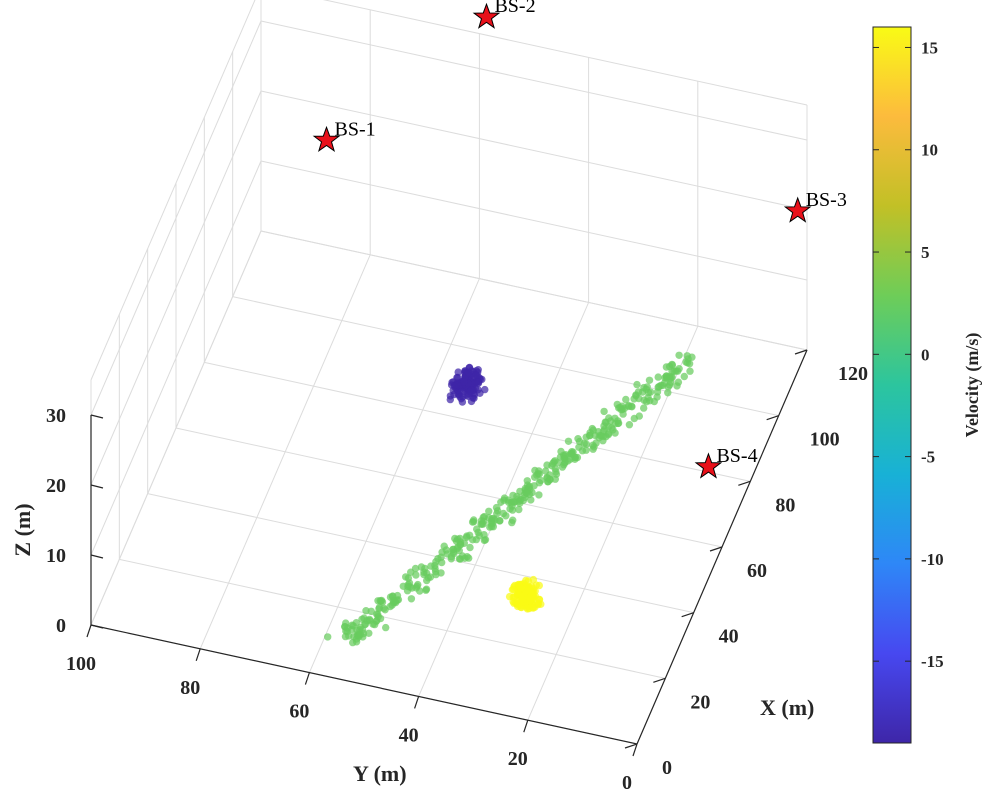  What do you see at coordinates (925, 354) in the screenshot?
I see `colorbar-tick-label: 0` at bounding box center [925, 354].